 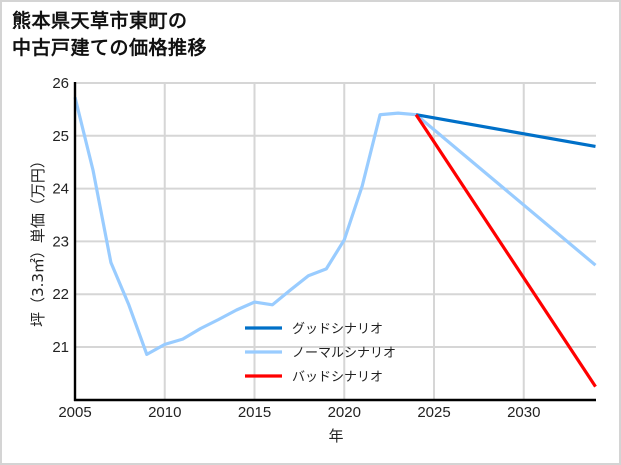 What do you see at coordinates (60, 83) in the screenshot?
I see `y-tick-label: 26` at bounding box center [60, 83].